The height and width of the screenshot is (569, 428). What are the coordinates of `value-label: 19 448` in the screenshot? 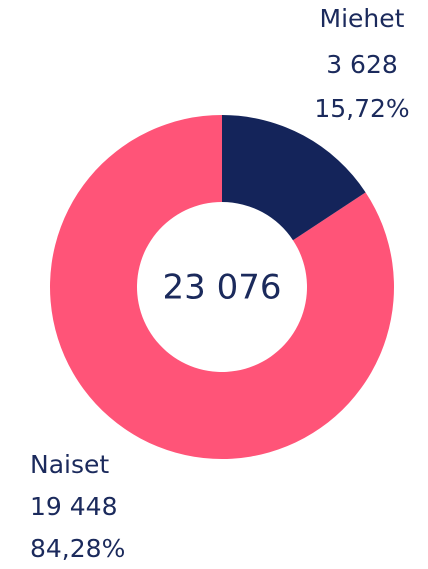 It's located at (73, 506).